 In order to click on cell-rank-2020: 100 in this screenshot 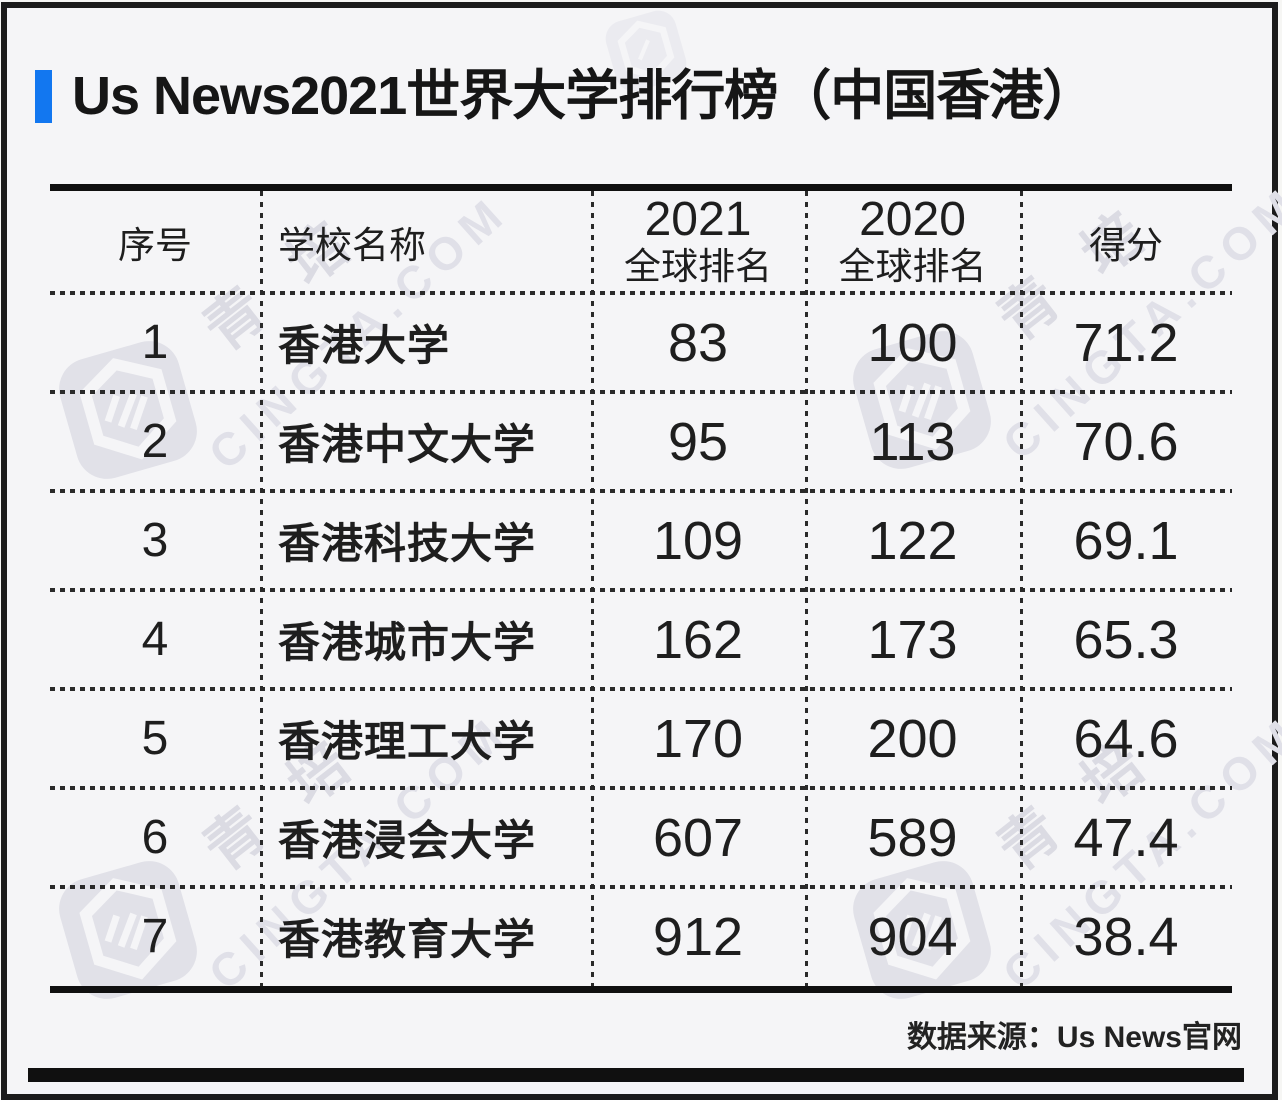, I will do `click(912, 342)`.